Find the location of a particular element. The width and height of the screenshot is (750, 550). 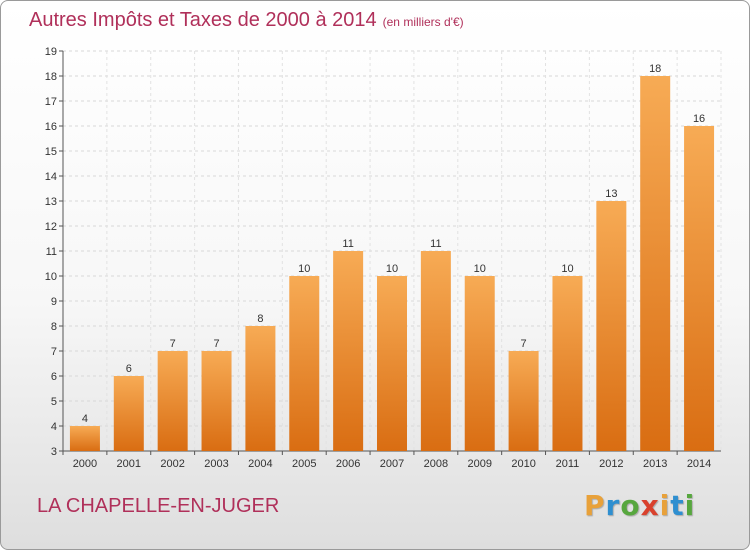

y-tick-label: 17 is located at coordinates (51, 102).